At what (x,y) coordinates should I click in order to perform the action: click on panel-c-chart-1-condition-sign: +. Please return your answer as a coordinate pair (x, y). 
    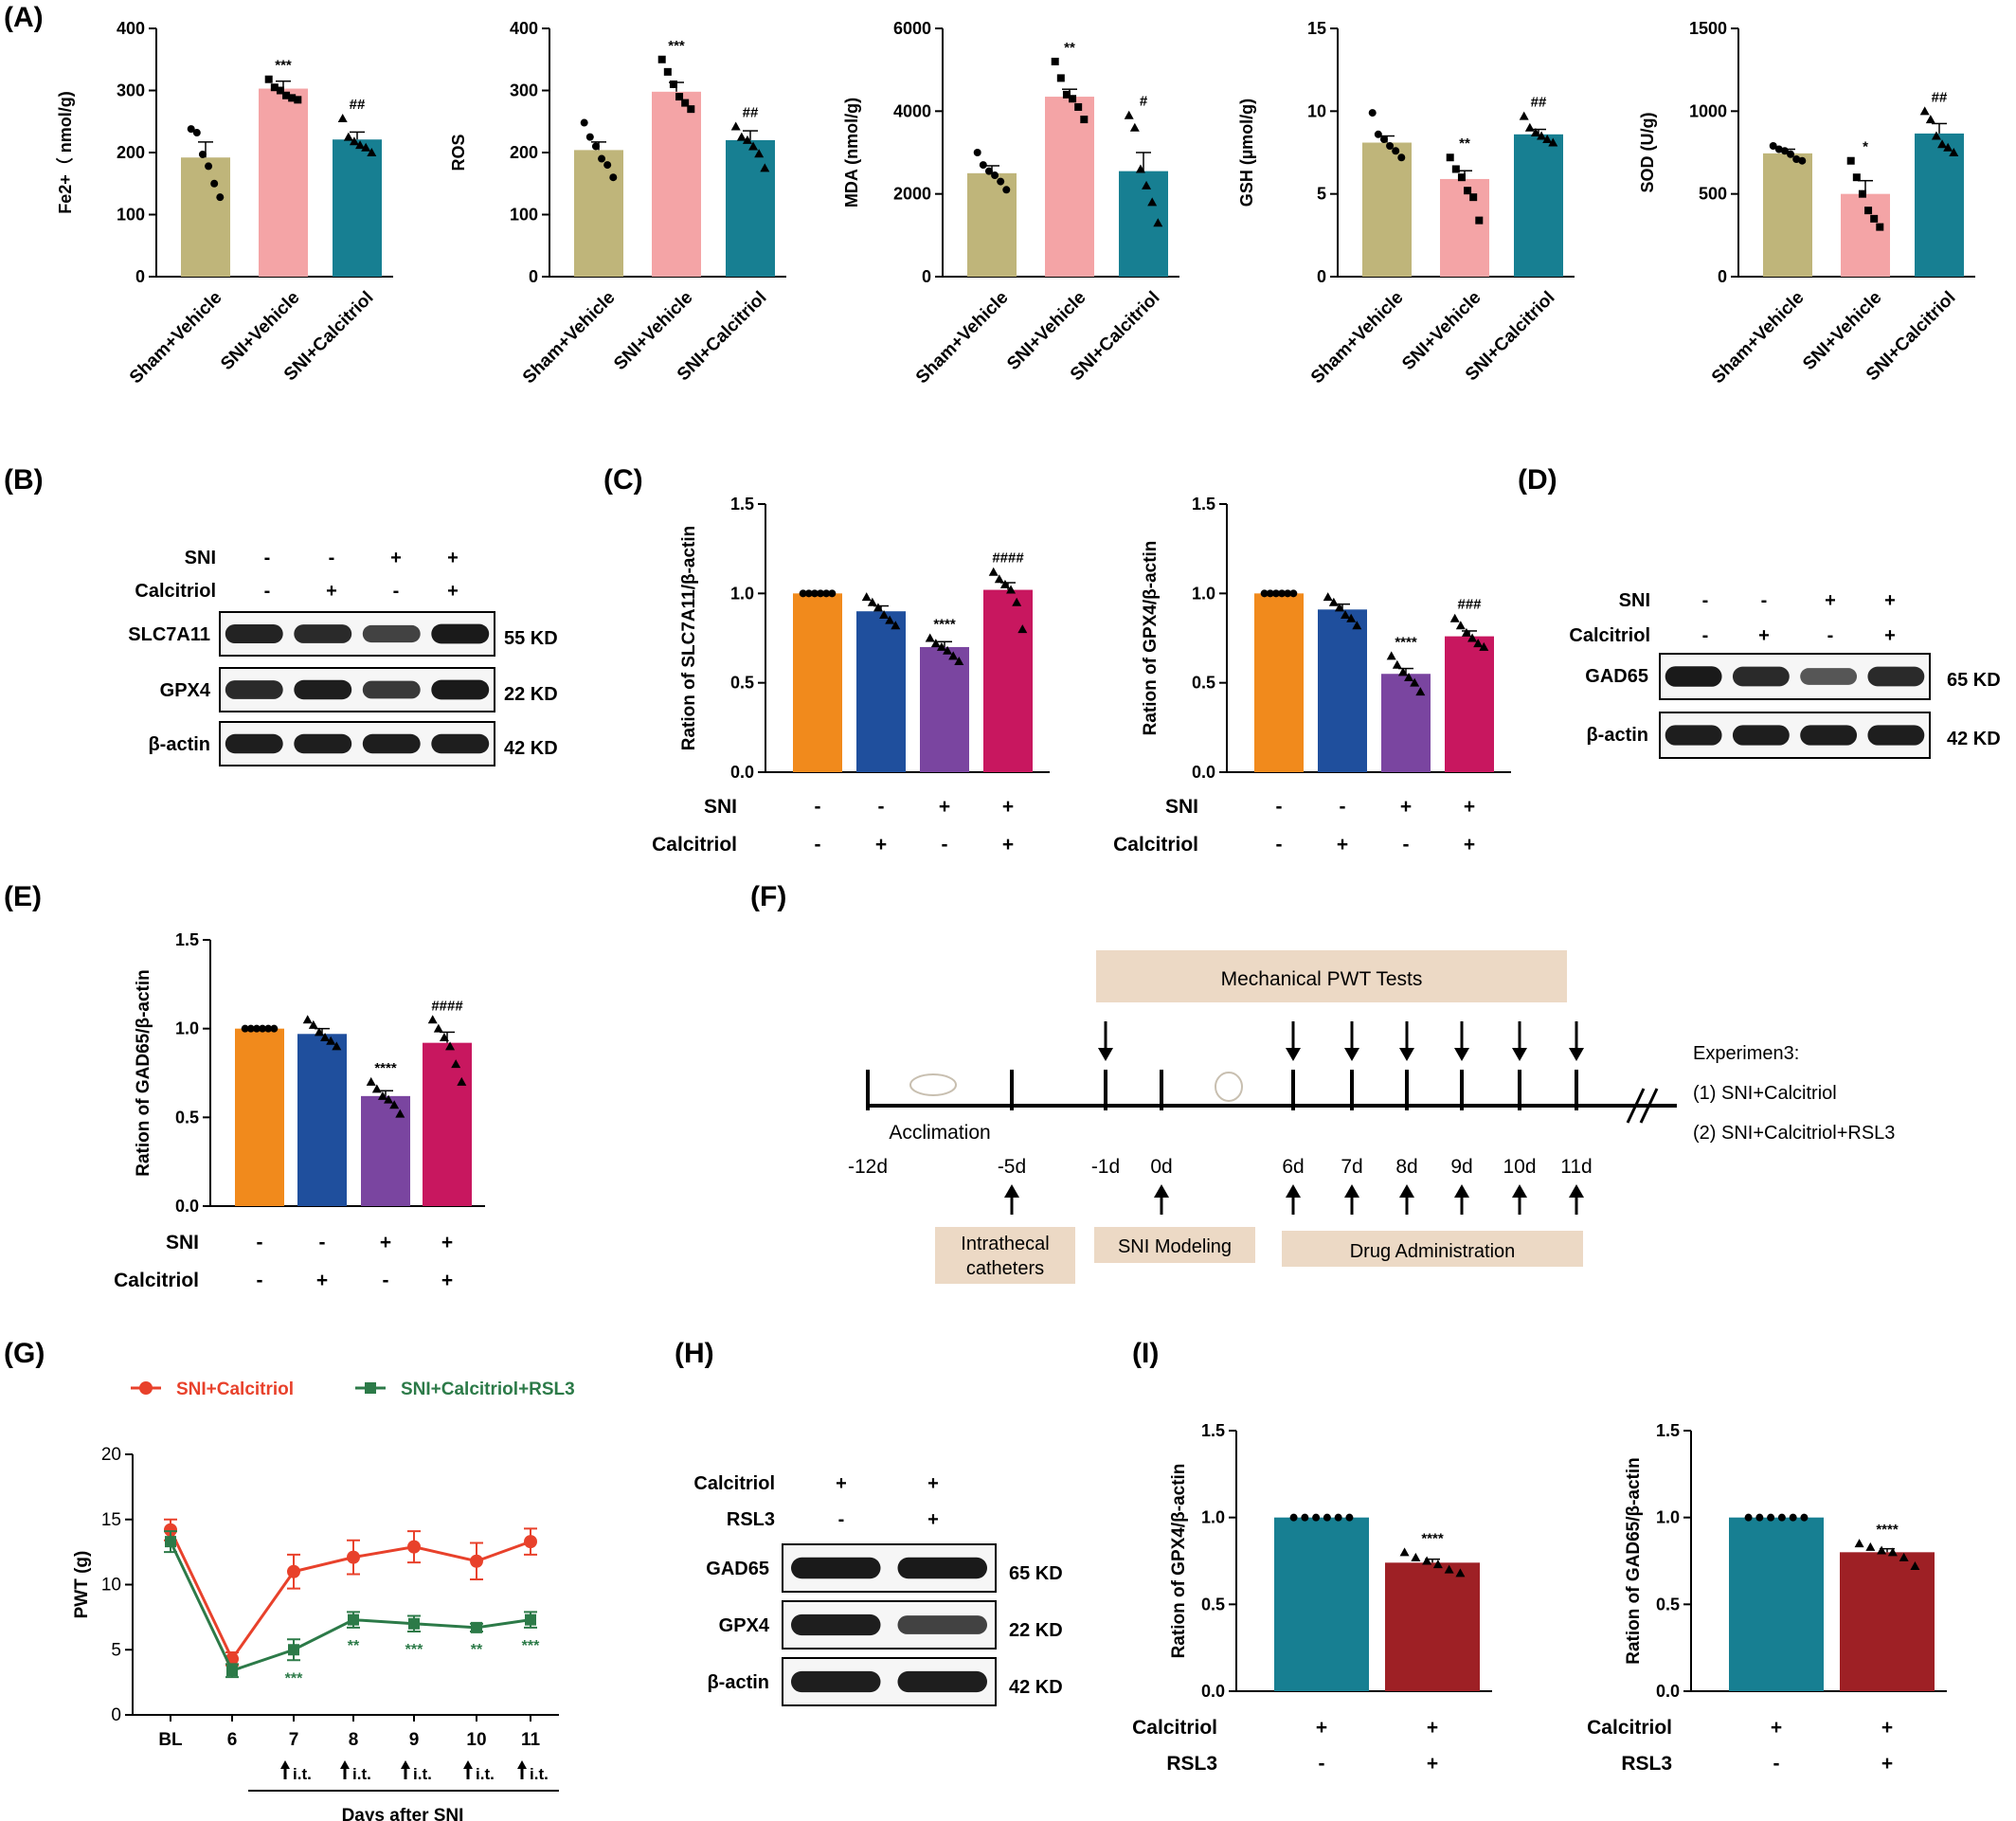
    Looking at the image, I should click on (1008, 807).